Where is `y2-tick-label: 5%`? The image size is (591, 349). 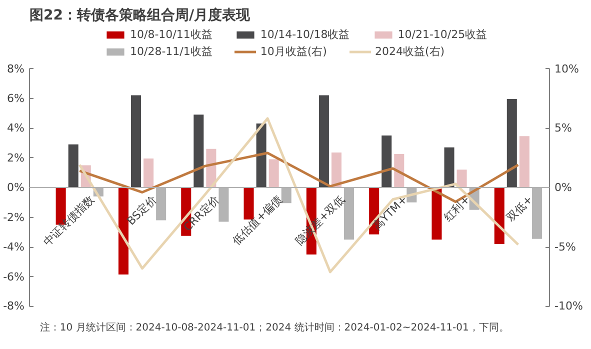 y2-tick-label: 5% is located at coordinates (563, 128).